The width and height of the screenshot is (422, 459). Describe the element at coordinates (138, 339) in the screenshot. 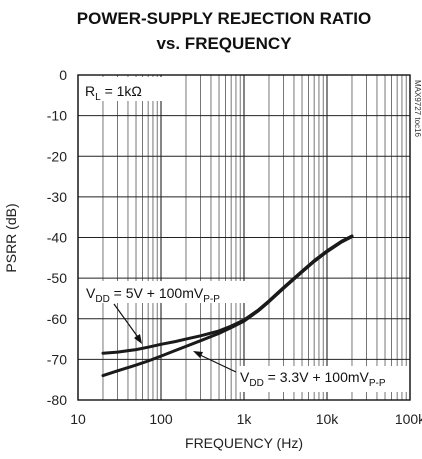

I see `annotation-5v-arrowhead` at that location.